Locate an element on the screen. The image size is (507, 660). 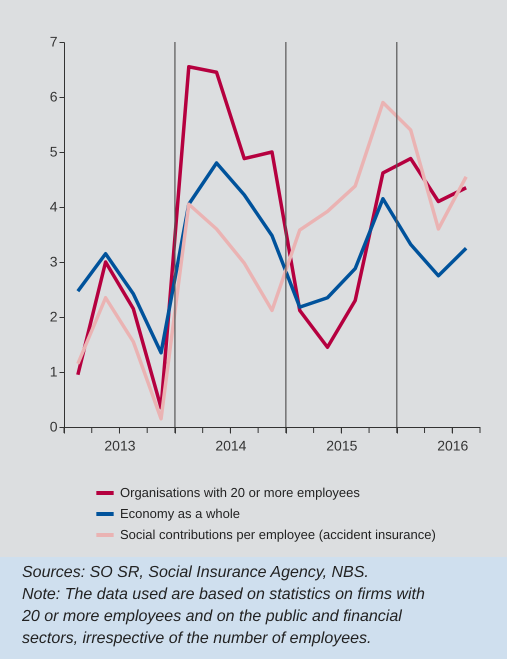
y-tick-label: 0 is located at coordinates (54, 426).